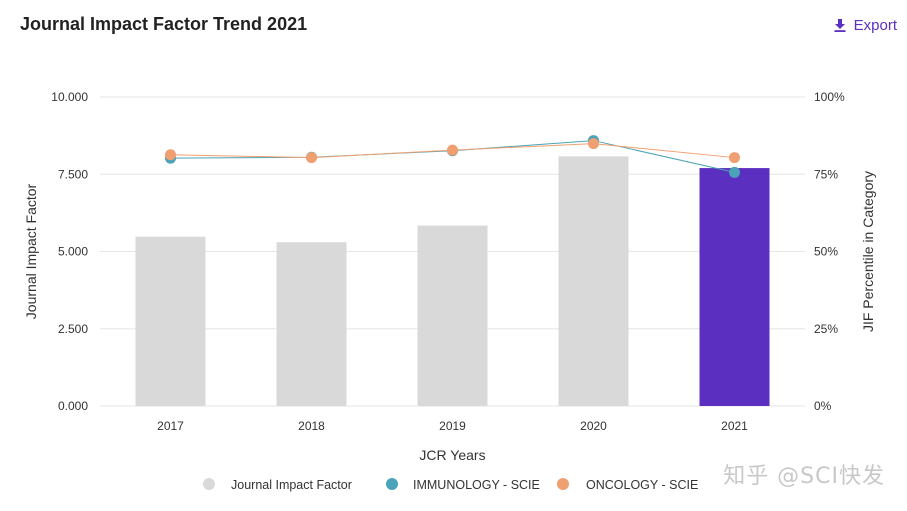 This screenshot has height=511, width=907. Describe the element at coordinates (642, 485) in the screenshot. I see `legend-entry-2: ONCOLOGY - SCIE` at that location.